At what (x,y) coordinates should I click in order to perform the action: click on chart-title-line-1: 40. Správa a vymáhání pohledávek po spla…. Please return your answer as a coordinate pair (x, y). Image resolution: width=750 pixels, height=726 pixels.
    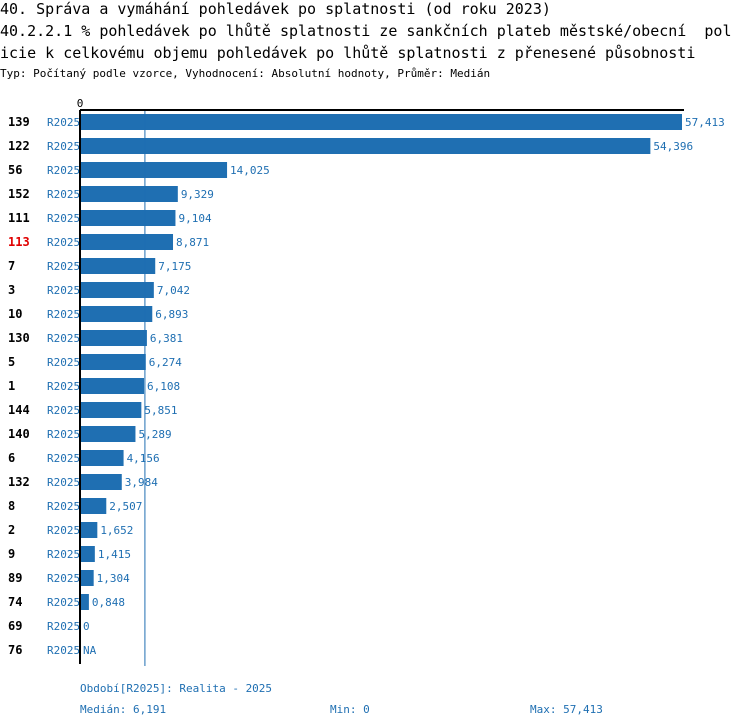
    Looking at the image, I should click on (275, 9).